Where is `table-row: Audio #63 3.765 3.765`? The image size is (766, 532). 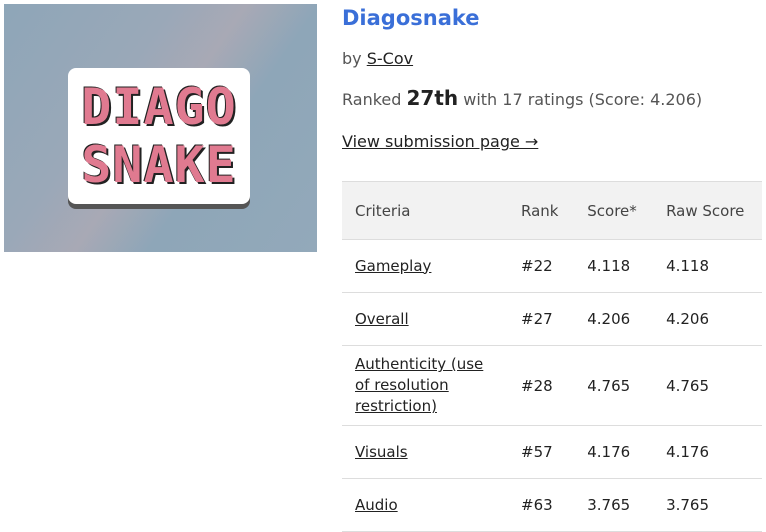 table-row: Audio #63 3.765 3.765 is located at coordinates (552, 505).